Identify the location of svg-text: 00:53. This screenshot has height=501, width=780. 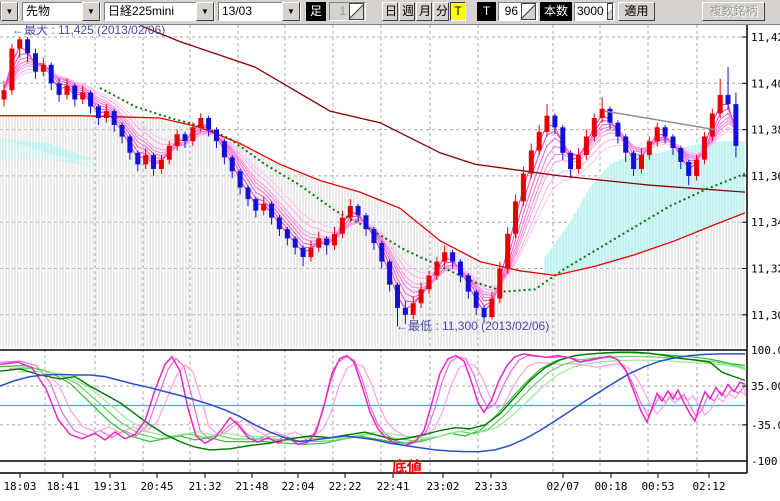
(657, 486).